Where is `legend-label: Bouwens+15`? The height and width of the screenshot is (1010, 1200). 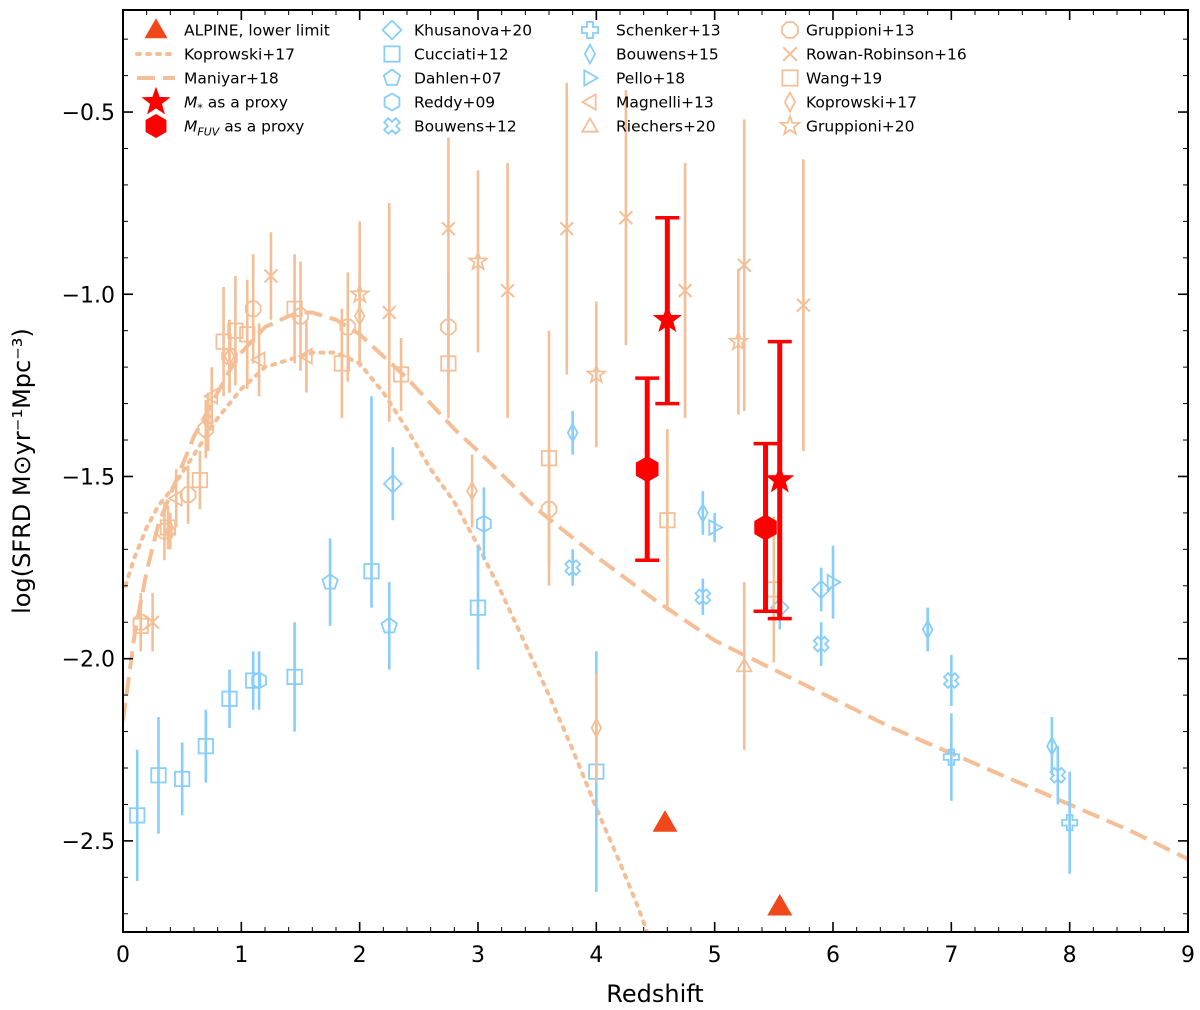 legend-label: Bouwens+15 is located at coordinates (667, 55).